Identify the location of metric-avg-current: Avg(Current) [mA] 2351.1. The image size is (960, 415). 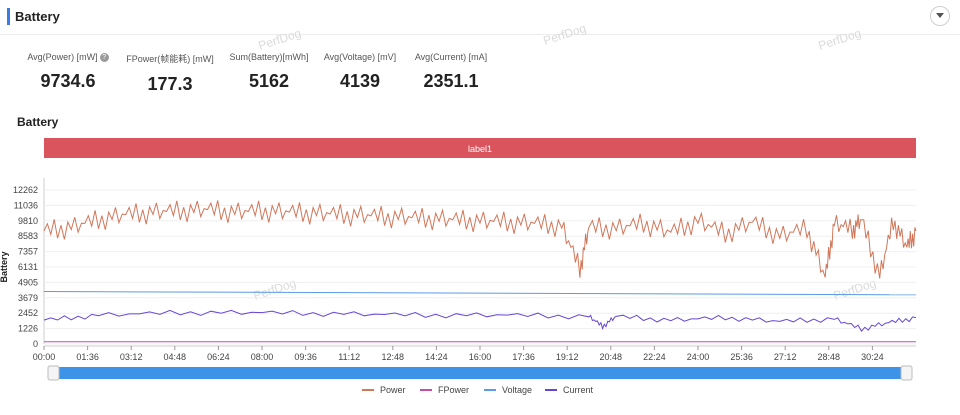
(451, 72).